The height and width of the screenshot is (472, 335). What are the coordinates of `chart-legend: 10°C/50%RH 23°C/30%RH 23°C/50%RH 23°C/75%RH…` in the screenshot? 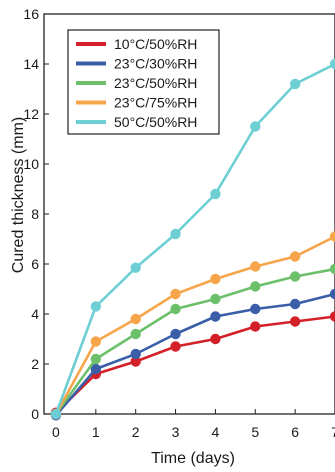 It's located at (143, 82).